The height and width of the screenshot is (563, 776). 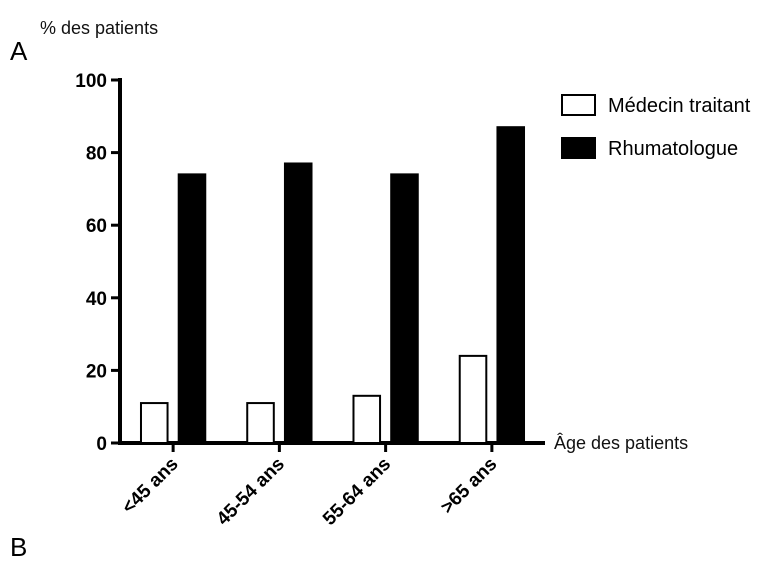 I want to click on legend: Médecin traitant Rhumatologue, so click(x=656, y=127).